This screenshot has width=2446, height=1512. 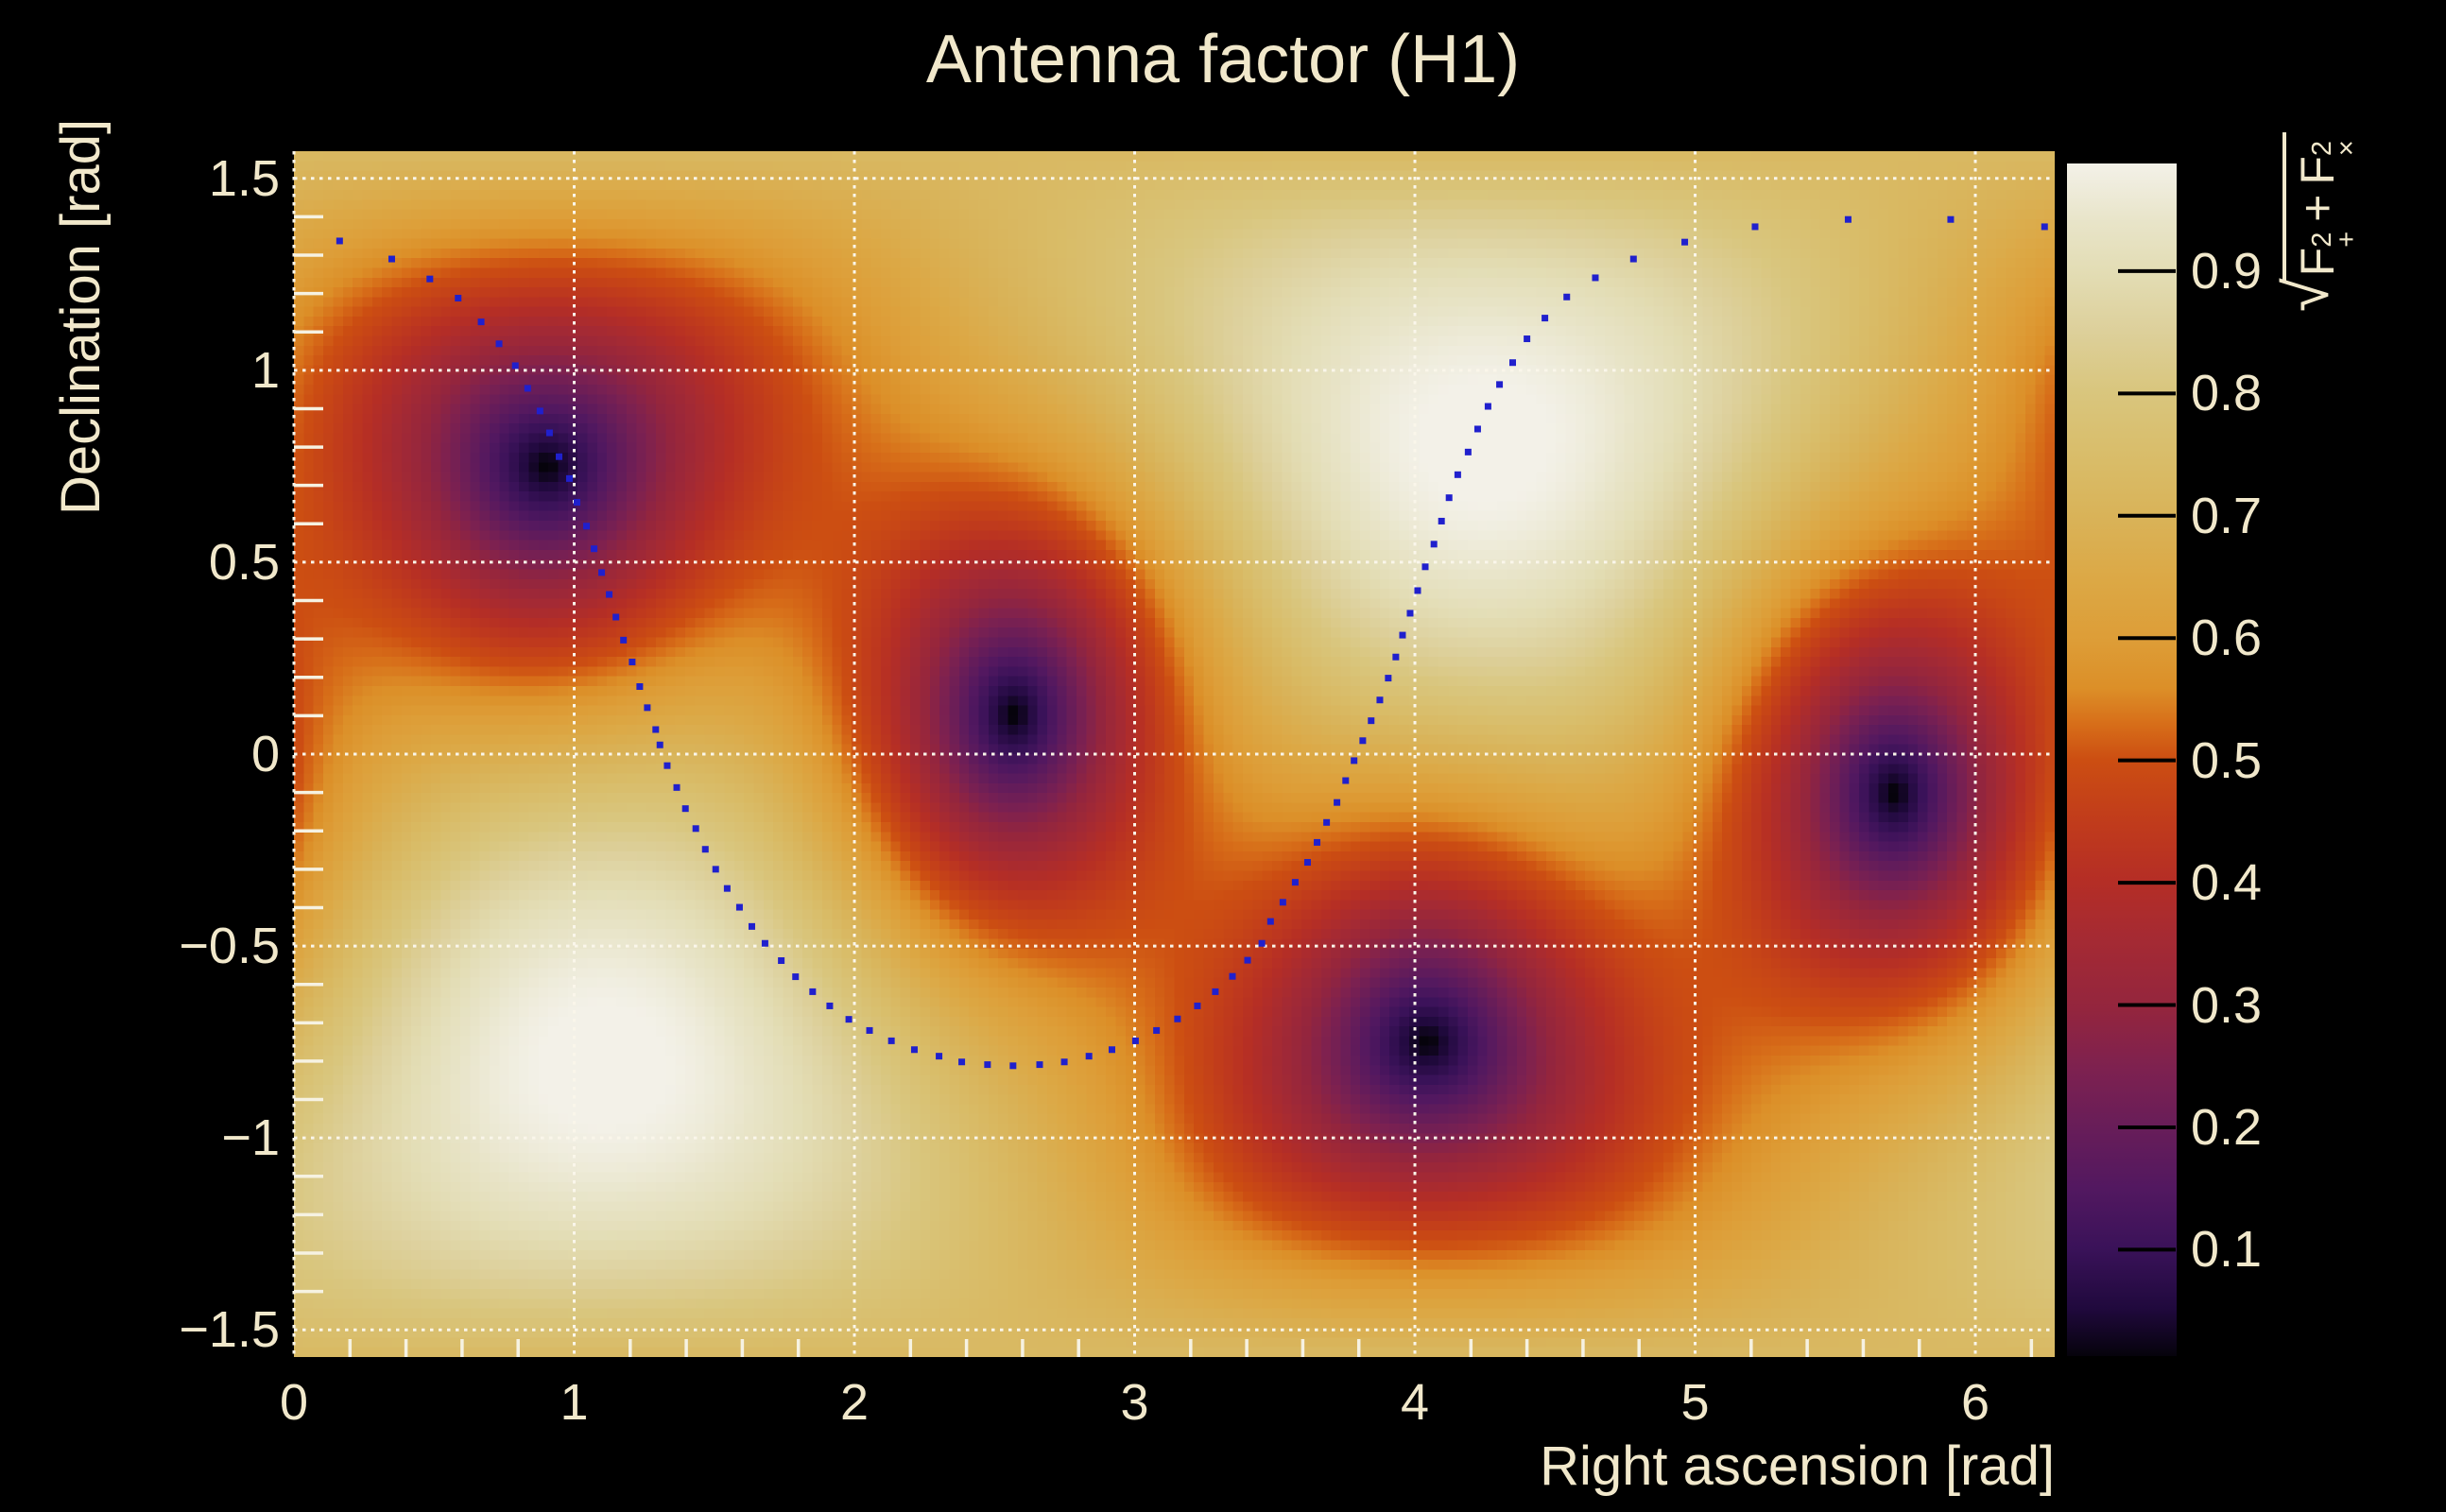 I want to click on fcross-sup: 2, so click(x=2321, y=148).